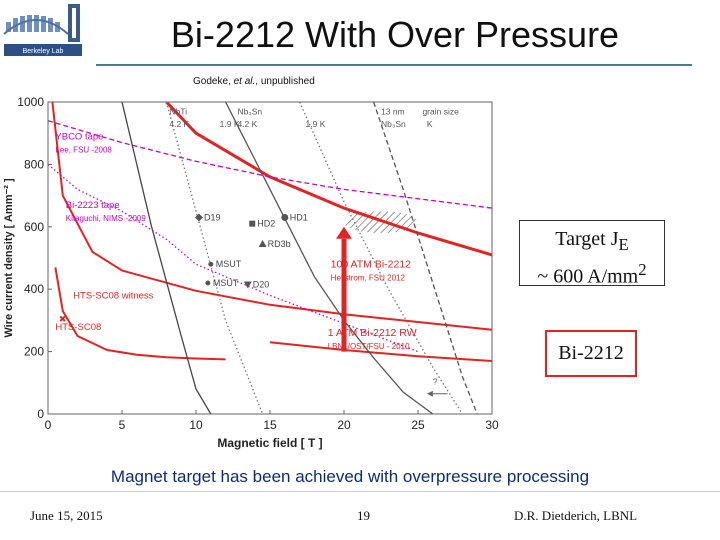 The image size is (720, 540). What do you see at coordinates (83, 149) in the screenshot?
I see `series-note-4: Lee, FSU -2008` at bounding box center [83, 149].